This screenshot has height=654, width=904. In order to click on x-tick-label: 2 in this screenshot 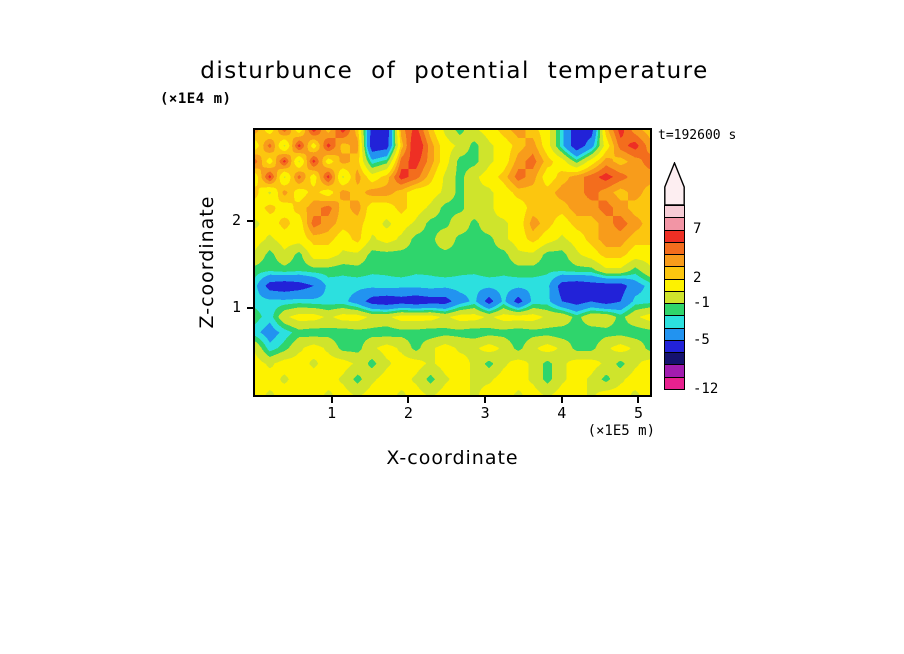, I will do `click(408, 413)`.